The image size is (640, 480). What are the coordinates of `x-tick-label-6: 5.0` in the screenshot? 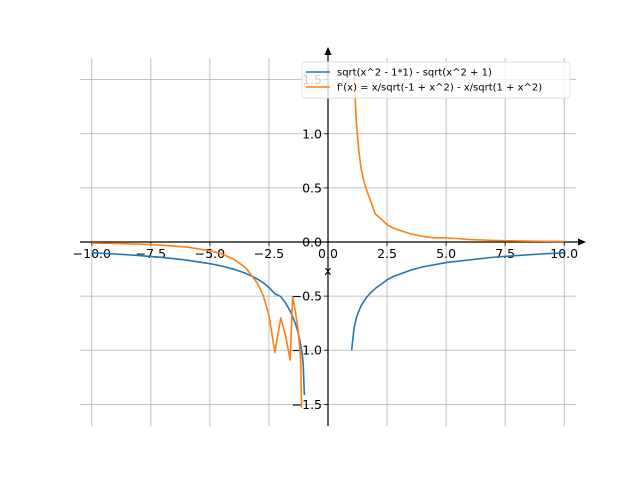 It's located at (446, 253).